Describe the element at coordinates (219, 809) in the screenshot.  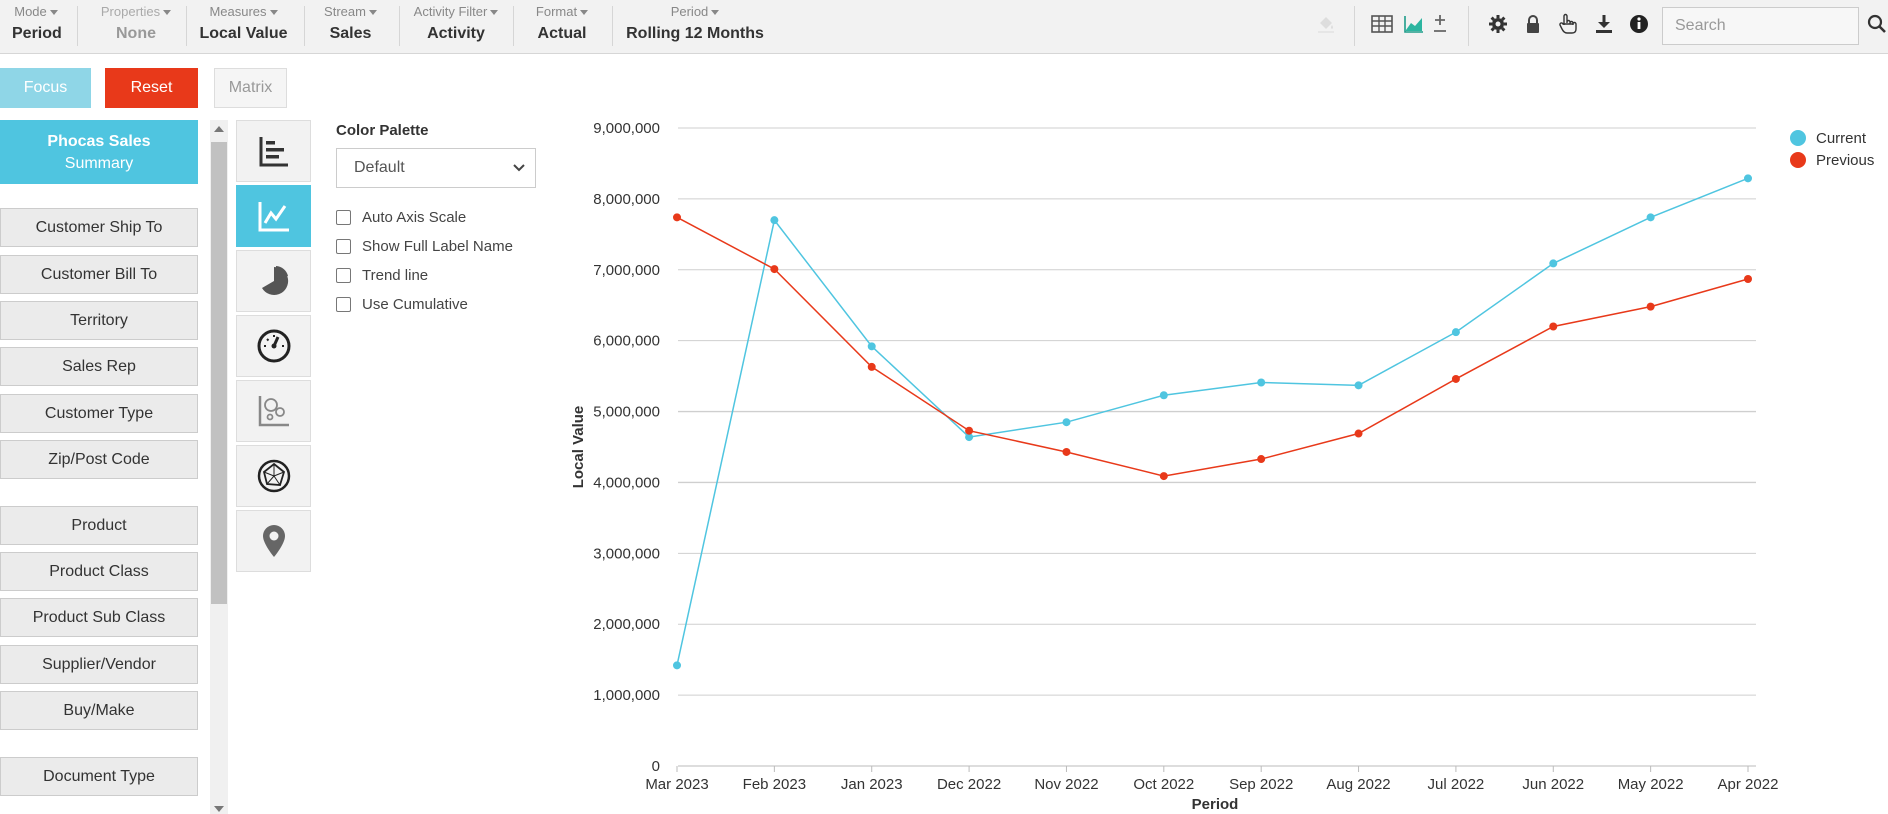
I see `scroll-down-icon` at that location.